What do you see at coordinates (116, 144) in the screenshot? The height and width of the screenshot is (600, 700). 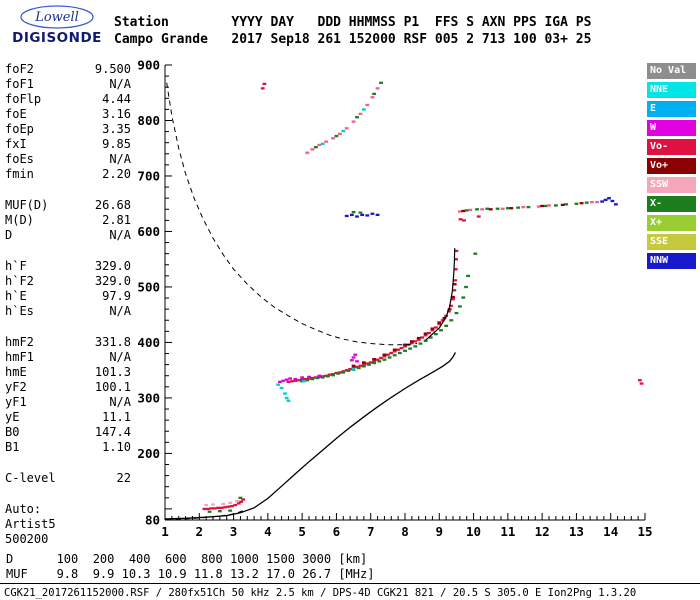 I see `param-value: 9.85` at bounding box center [116, 144].